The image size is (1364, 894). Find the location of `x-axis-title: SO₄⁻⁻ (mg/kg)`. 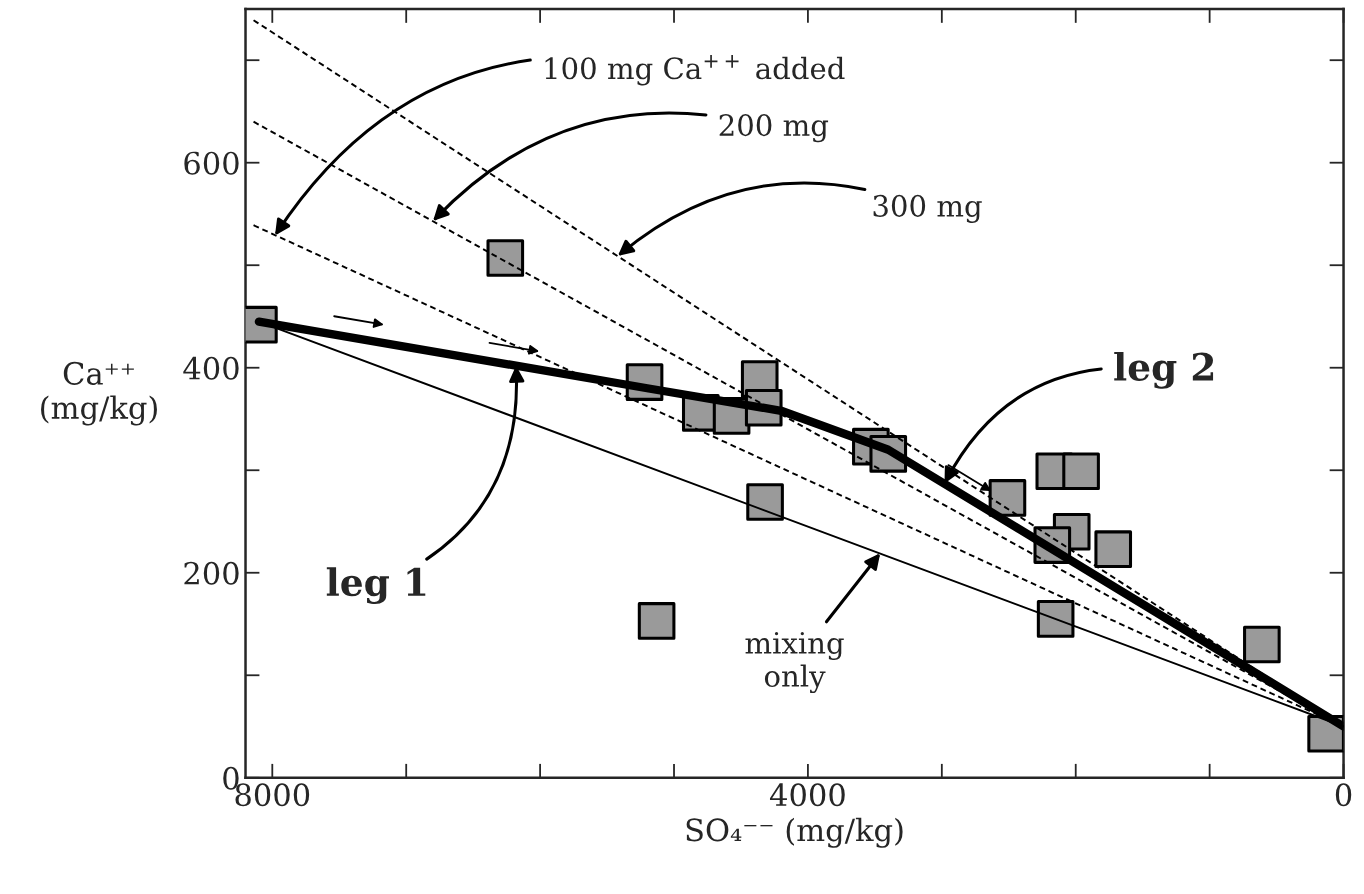

x-axis-title: SO₄⁻⁻ (mg/kg) is located at coordinates (794, 832).